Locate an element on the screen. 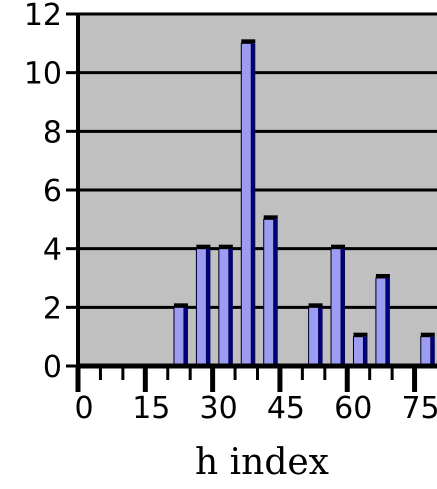  y-axis-ticks: 0 2 4 6 8 10 12 is located at coordinates (51, 192).